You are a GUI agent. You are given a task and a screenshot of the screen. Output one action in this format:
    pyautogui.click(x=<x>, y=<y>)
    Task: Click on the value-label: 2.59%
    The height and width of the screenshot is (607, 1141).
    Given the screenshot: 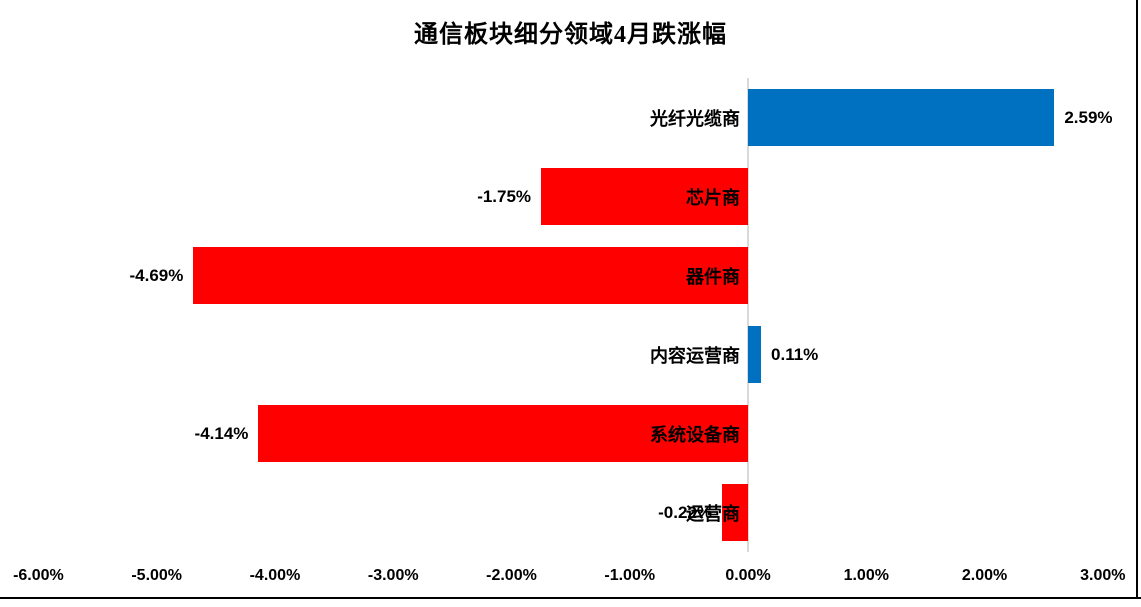 What is the action you would take?
    pyautogui.click(x=1088, y=117)
    